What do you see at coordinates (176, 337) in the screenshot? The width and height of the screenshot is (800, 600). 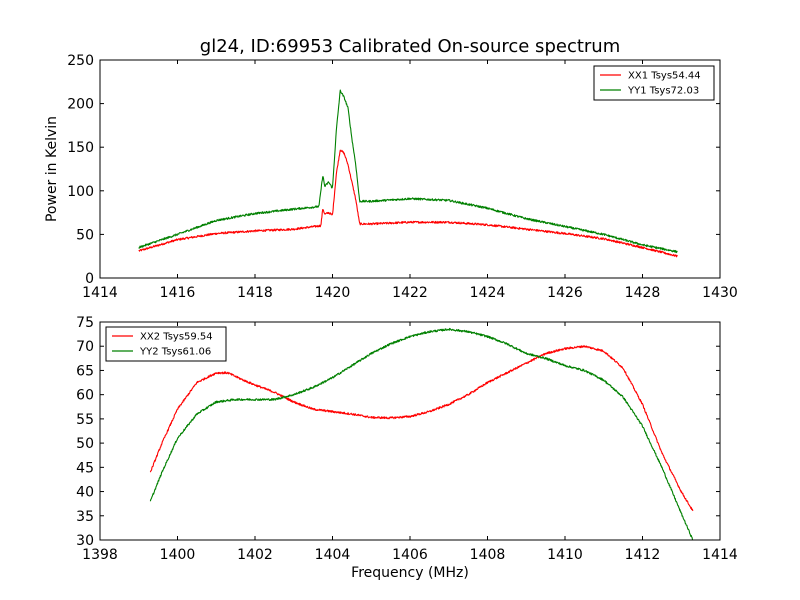 I see `legend-label: XX2 Tsys59.54` at bounding box center [176, 337].